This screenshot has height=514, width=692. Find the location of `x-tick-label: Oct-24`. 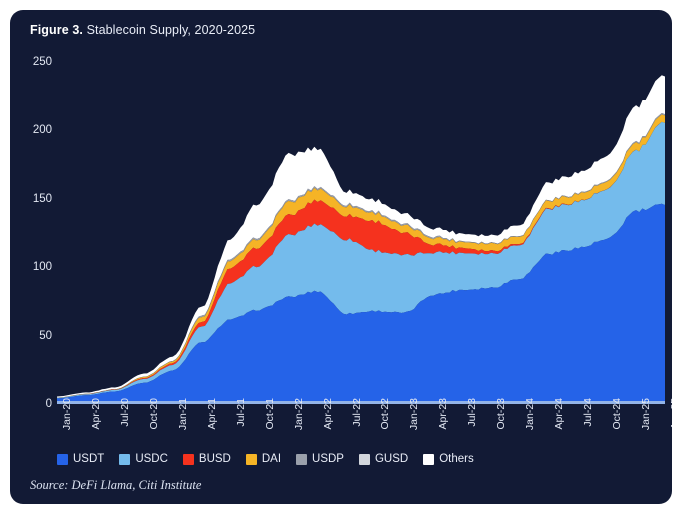

x-tick-label: Oct-24 is located at coordinates (617, 414).